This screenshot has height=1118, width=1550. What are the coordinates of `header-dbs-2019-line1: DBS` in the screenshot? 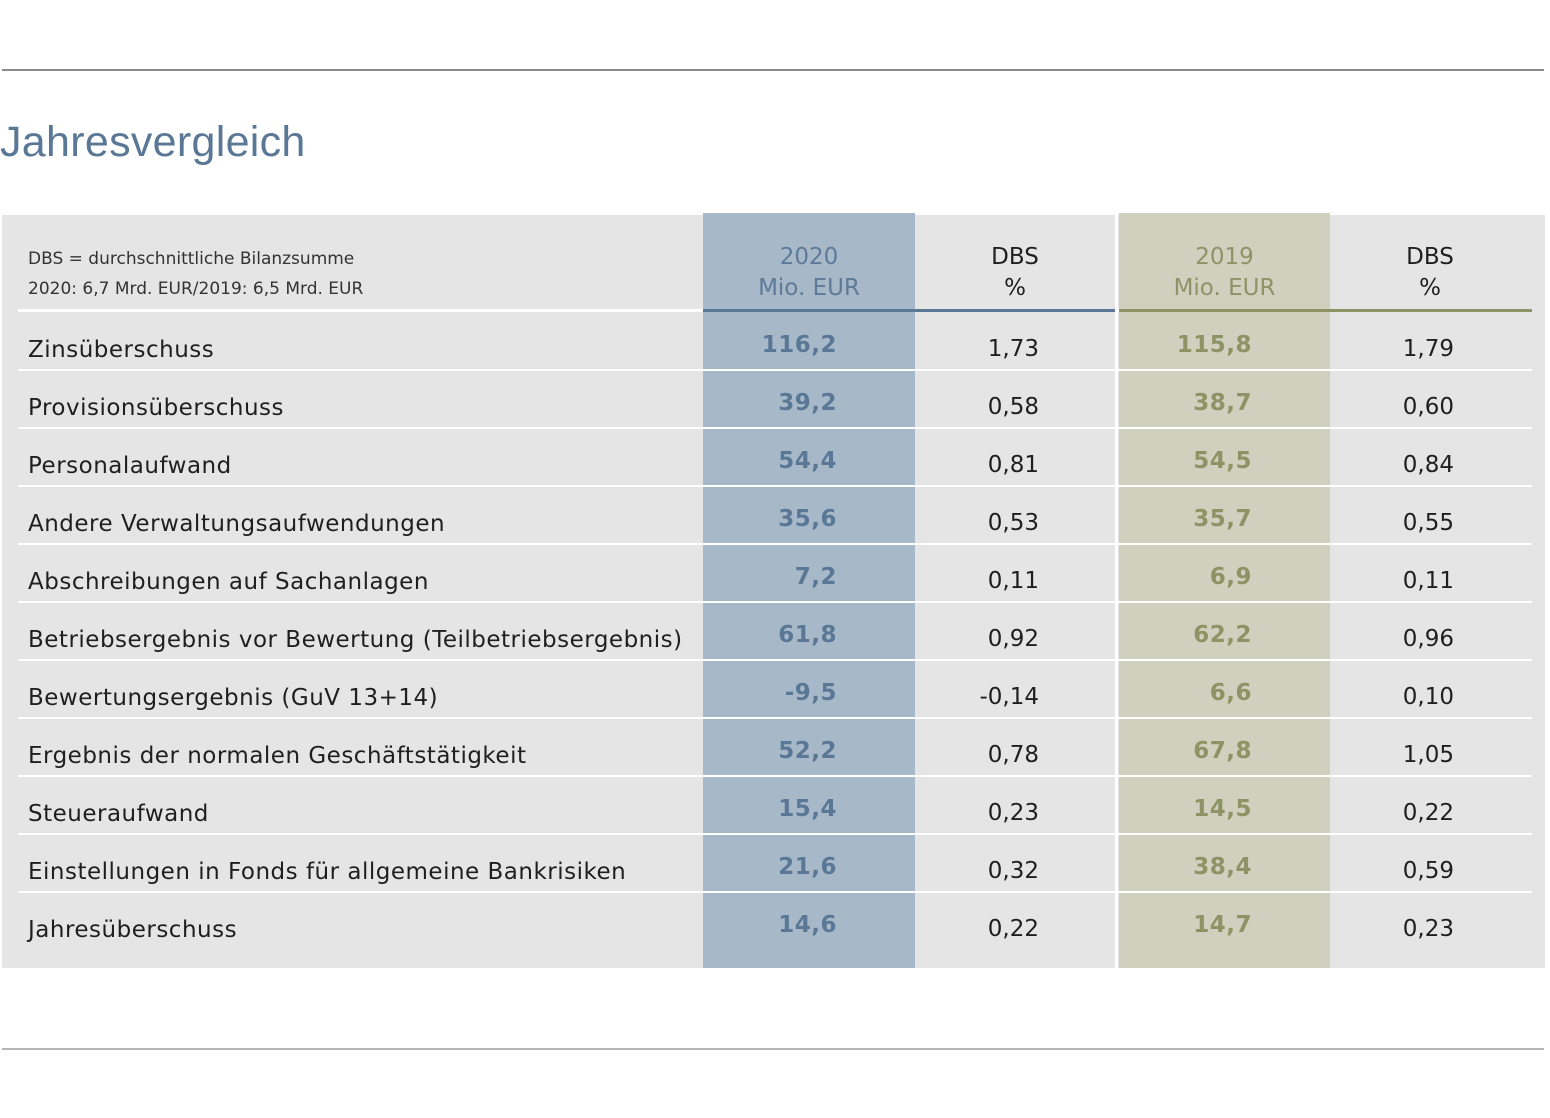 It's located at (1430, 257).